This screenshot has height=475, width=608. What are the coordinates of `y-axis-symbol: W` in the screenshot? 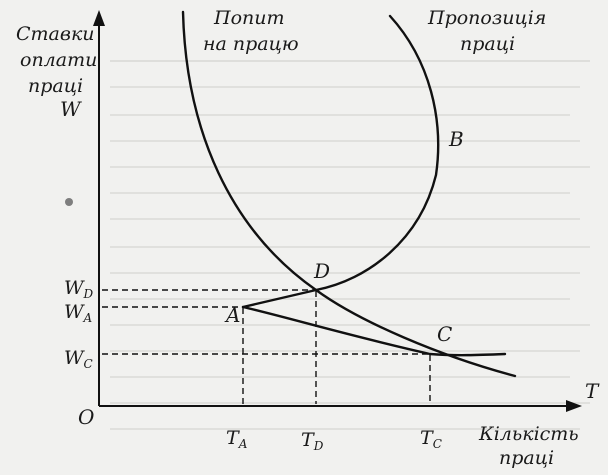 It's located at (71, 109).